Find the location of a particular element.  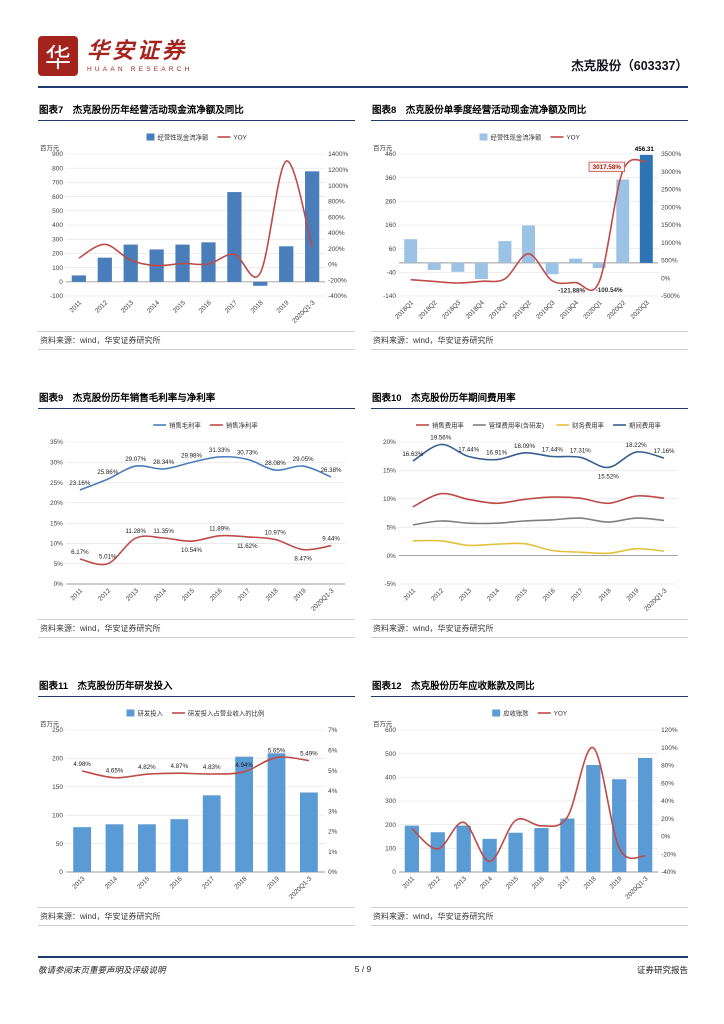

brand-name-en: HUAAN RESEARCH is located at coordinates (140, 69).